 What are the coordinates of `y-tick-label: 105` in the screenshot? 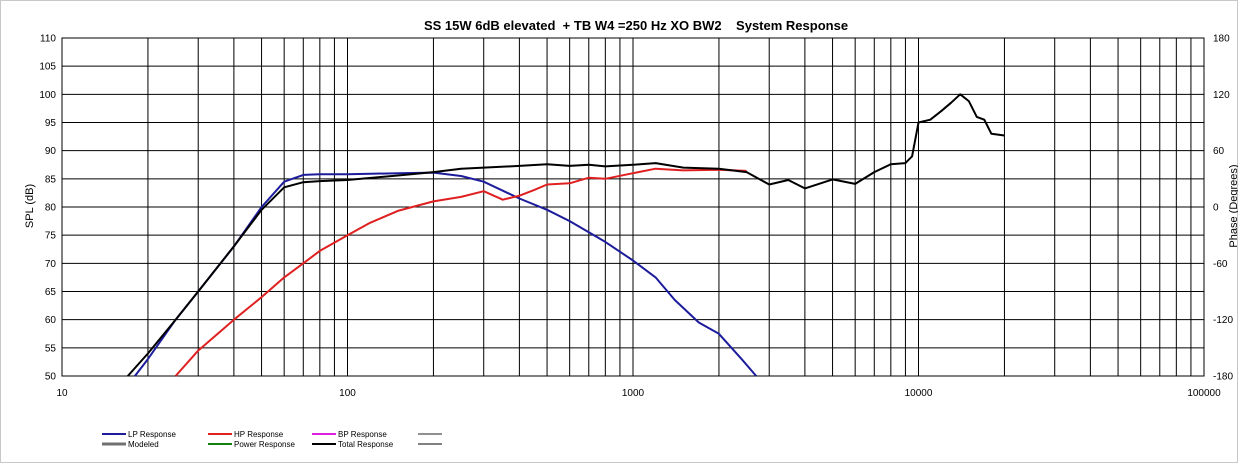 It's located at (47, 67).